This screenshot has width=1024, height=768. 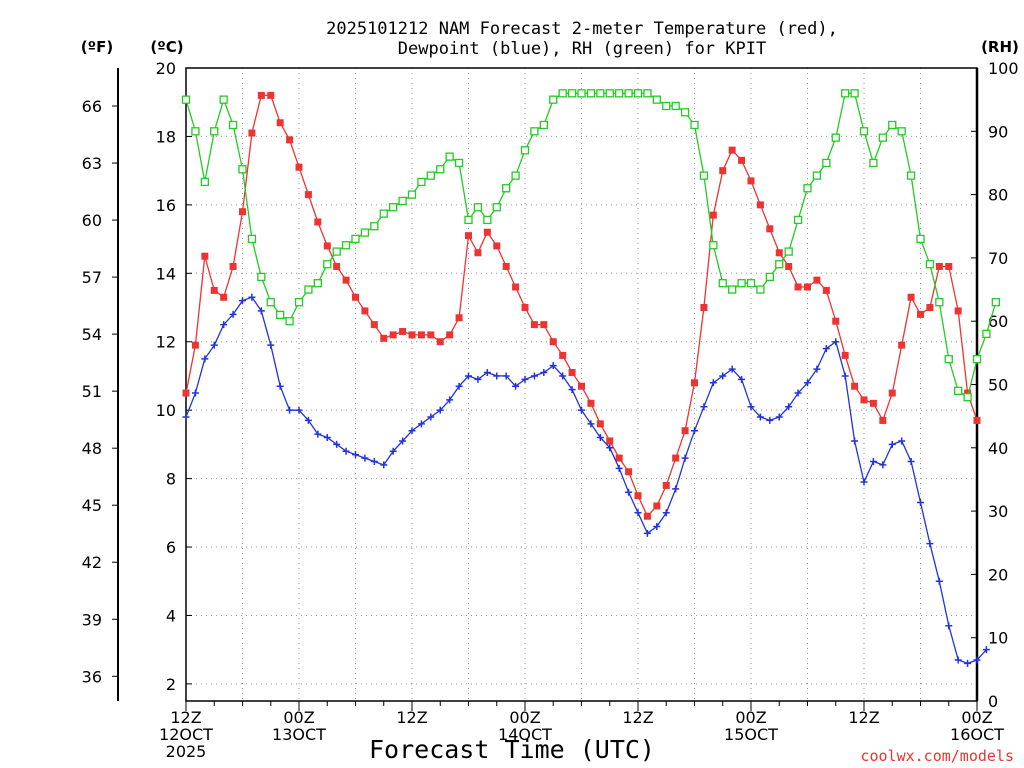 What do you see at coordinates (92, 163) in the screenshot?
I see `fahrenheit-tick-label: 63` at bounding box center [92, 163].